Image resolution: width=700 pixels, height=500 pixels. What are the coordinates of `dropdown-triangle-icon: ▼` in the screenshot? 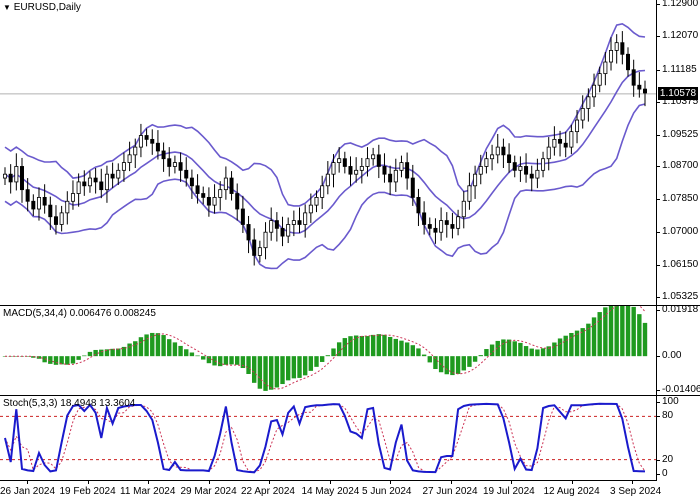 It's located at (7, 7).